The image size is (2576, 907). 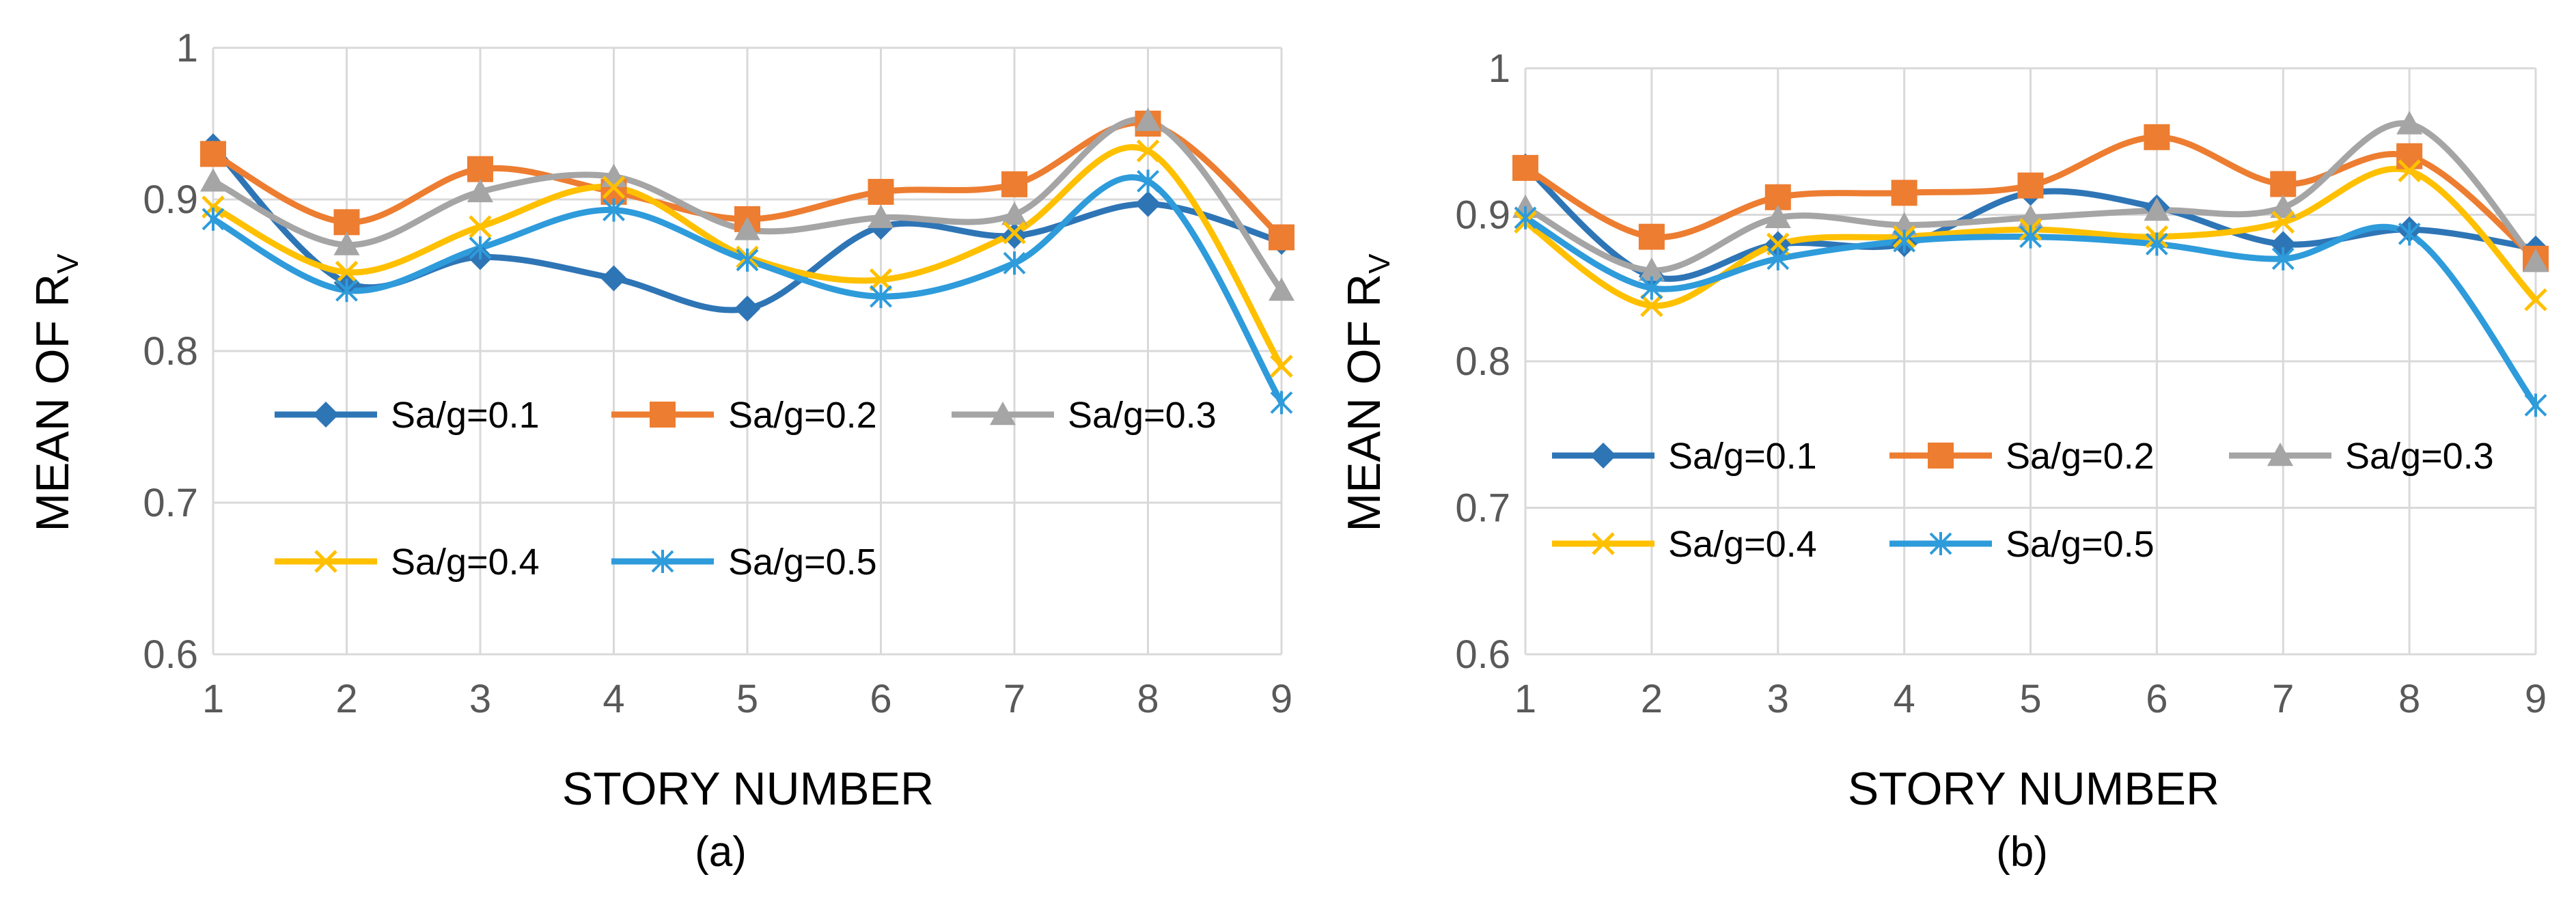 I want to click on y-tick-labels-a: 0.6 0.7 0.8 0.9 1, so click(x=170, y=351).